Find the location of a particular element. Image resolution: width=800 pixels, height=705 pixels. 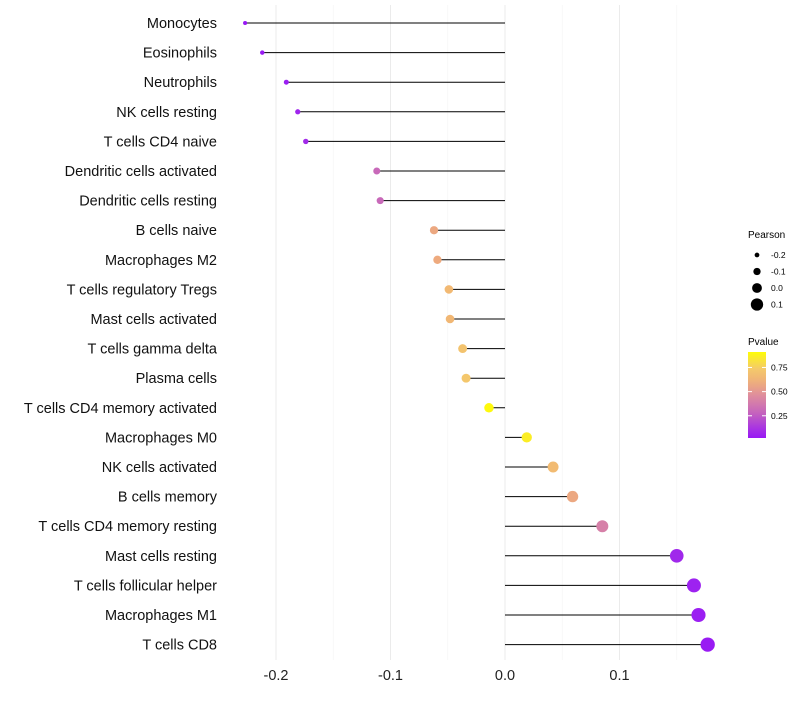

x-tick-label: -0.2 is located at coordinates (276, 676).